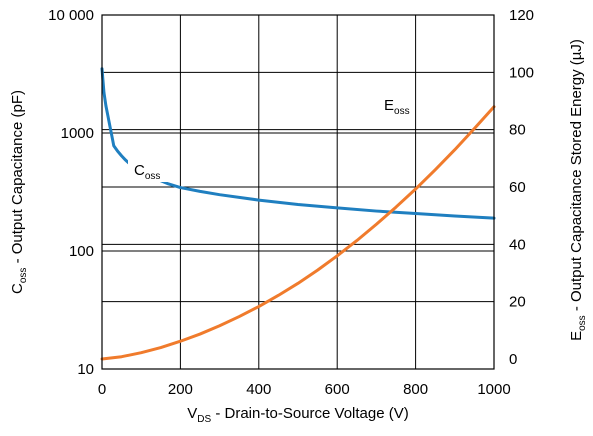  I want to click on y-right-tick-label: 20, so click(517, 302).